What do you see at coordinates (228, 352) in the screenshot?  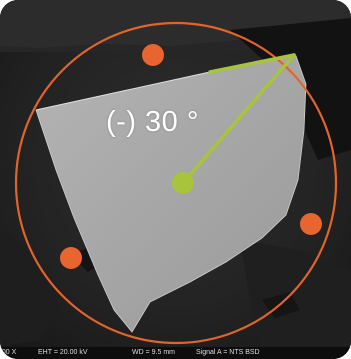 I see `signal-text: Signal A = NTS BSD` at bounding box center [228, 352].